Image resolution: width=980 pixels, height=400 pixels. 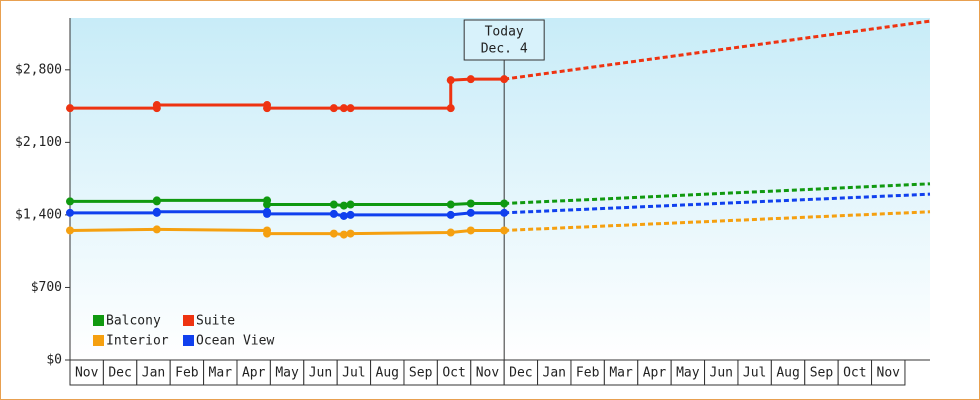 I want to click on y-tick-label: $700, so click(x=46, y=287).